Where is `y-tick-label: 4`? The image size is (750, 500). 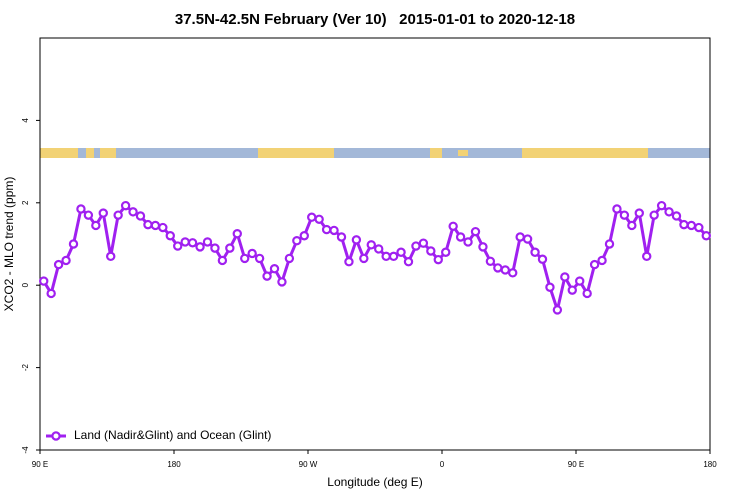 y-tick-label: 4 is located at coordinates (25, 120).